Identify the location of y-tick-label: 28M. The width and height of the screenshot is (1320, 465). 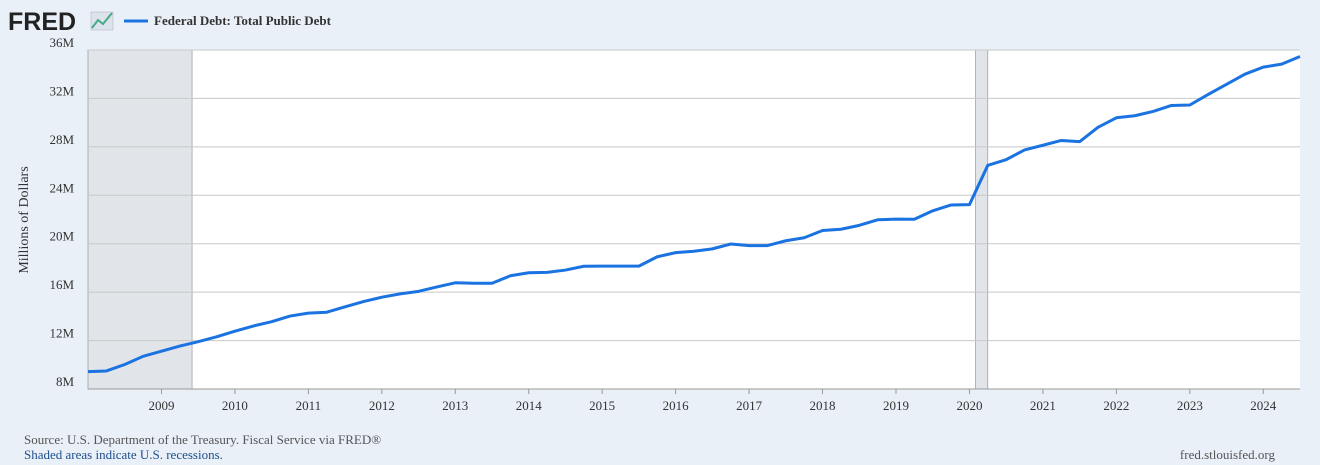
(61, 139).